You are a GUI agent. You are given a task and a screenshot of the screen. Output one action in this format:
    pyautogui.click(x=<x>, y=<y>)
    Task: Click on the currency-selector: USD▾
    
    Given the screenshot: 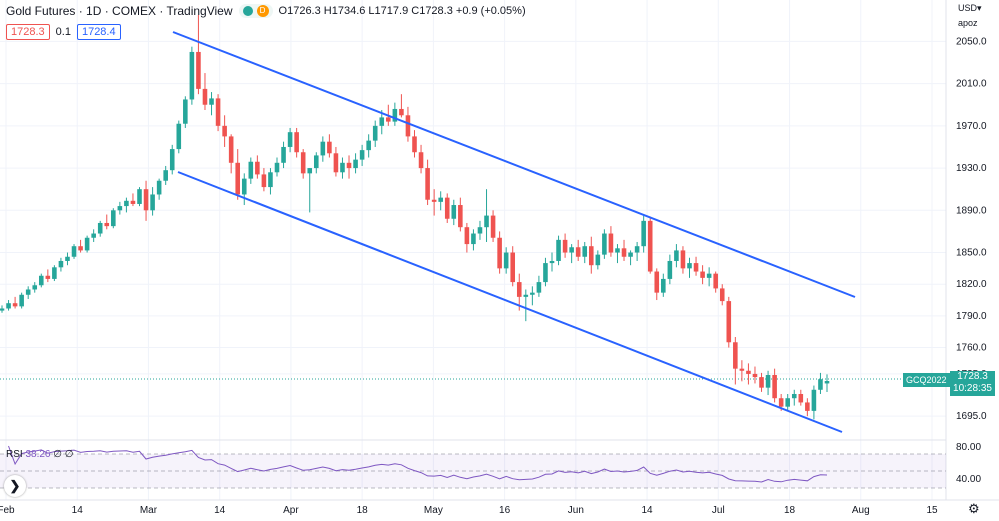 What is the action you would take?
    pyautogui.click(x=970, y=8)
    